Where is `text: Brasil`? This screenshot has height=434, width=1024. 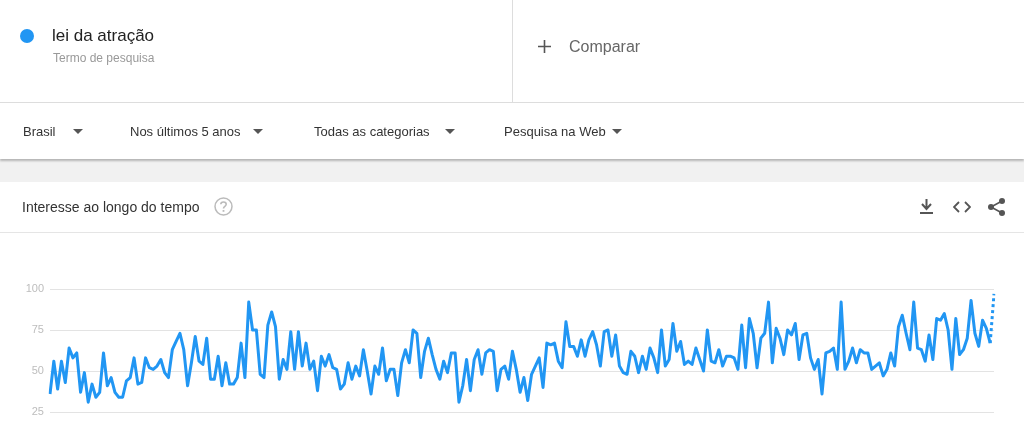
text: Brasil is located at coordinates (39, 131).